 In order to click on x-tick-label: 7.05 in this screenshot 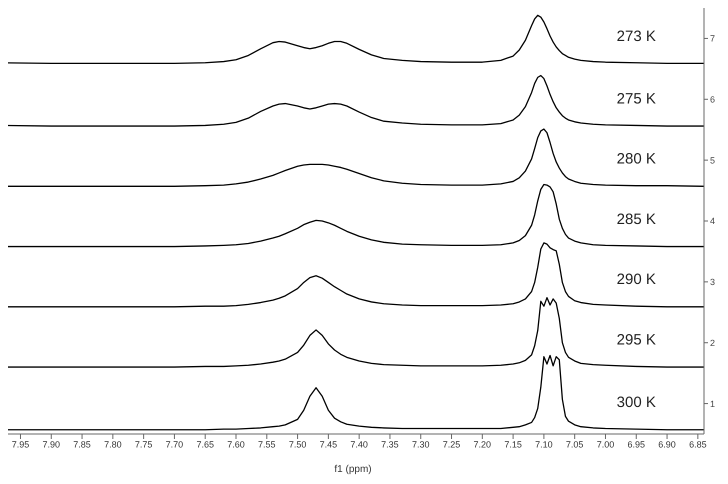, I will do `click(575, 444)`.